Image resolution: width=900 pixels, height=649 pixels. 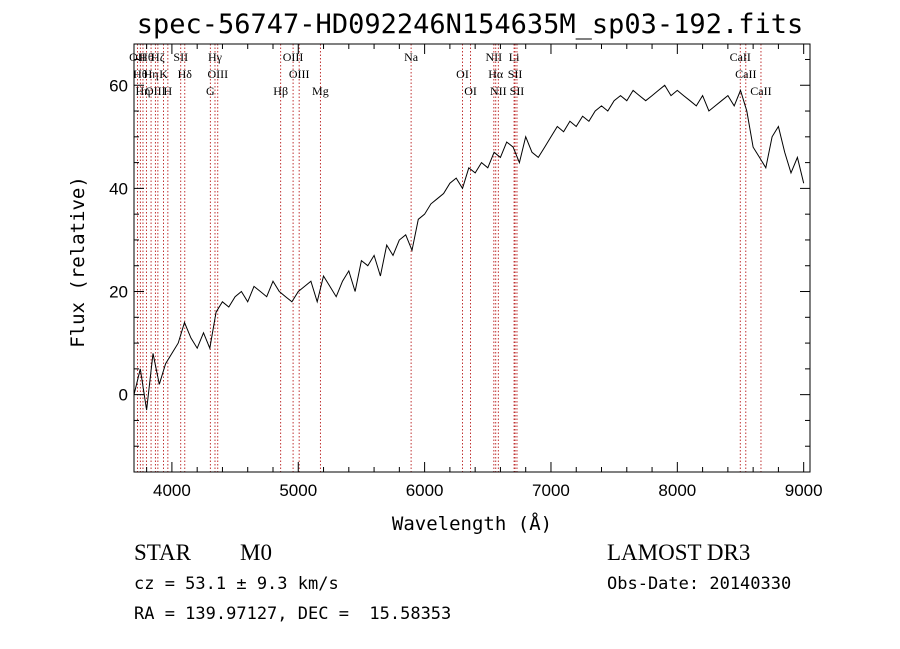 I want to click on y-axis-label: Flux (relative), so click(x=78, y=262).